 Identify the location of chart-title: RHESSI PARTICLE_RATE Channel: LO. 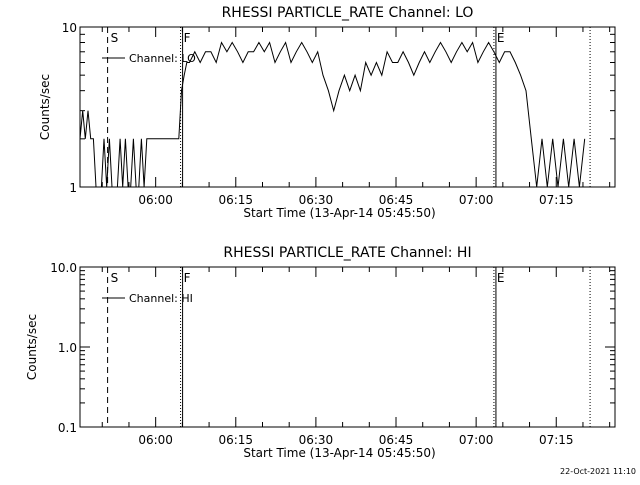
(348, 13).